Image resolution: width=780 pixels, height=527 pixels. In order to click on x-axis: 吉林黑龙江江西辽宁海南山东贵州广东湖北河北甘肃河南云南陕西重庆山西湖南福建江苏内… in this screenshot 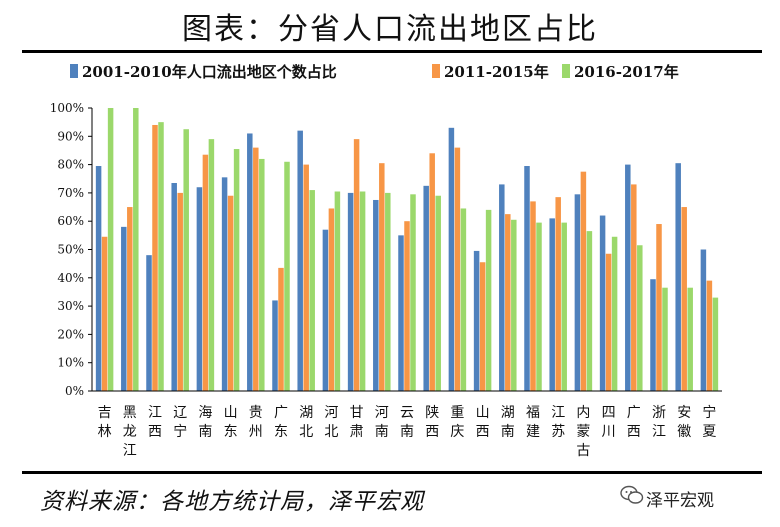, I will do `click(407, 424)`.